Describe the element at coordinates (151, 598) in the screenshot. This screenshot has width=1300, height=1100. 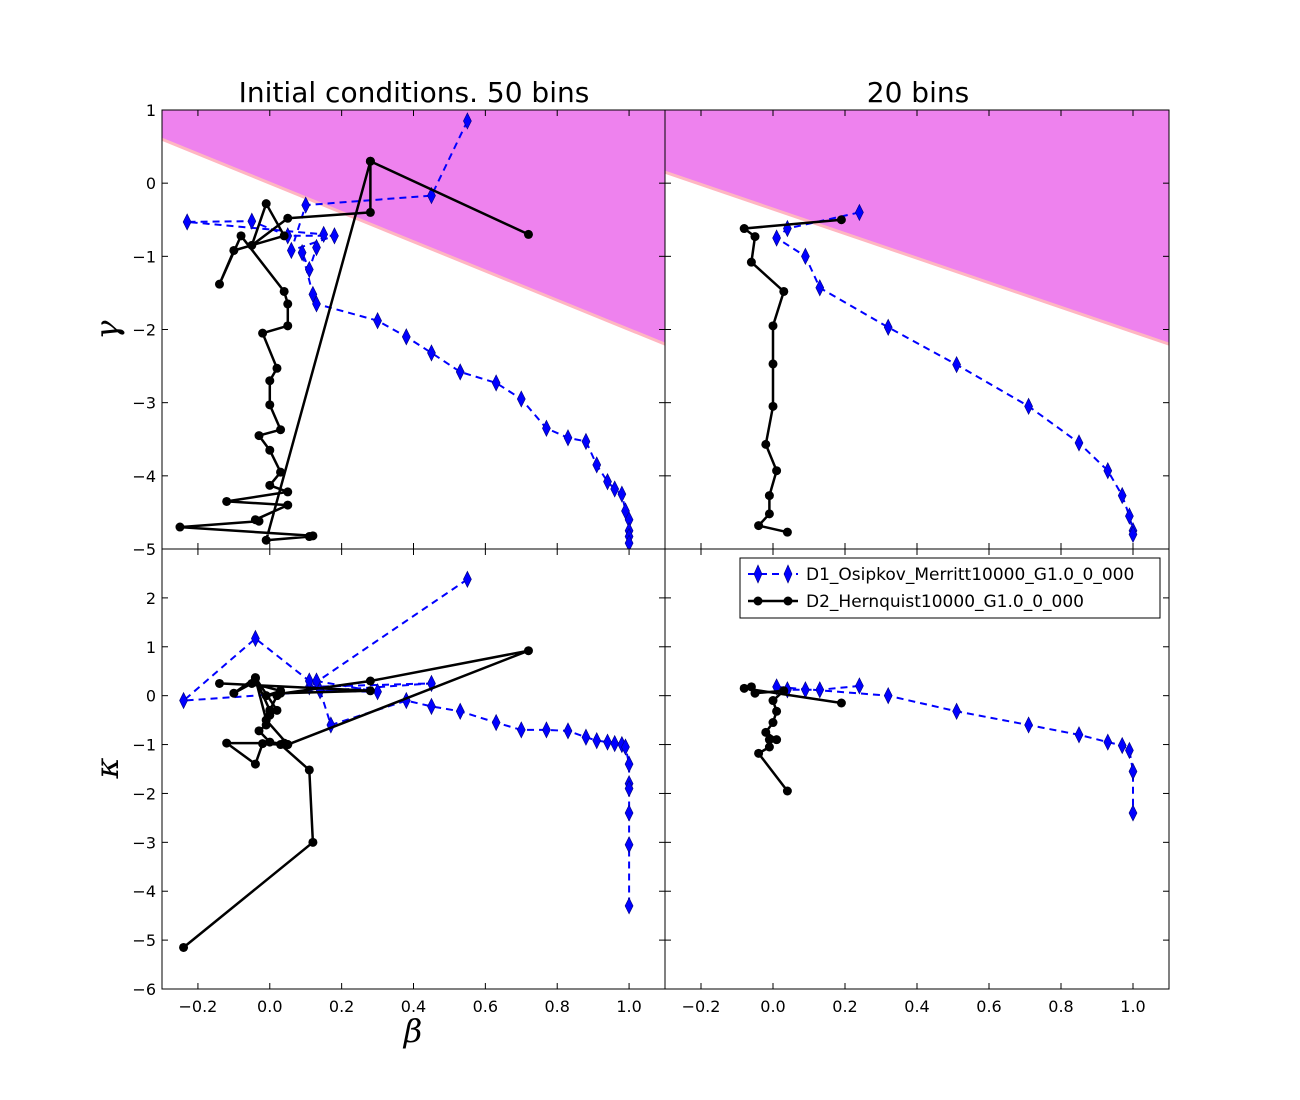
I see `y-tick-label: 2` at that location.